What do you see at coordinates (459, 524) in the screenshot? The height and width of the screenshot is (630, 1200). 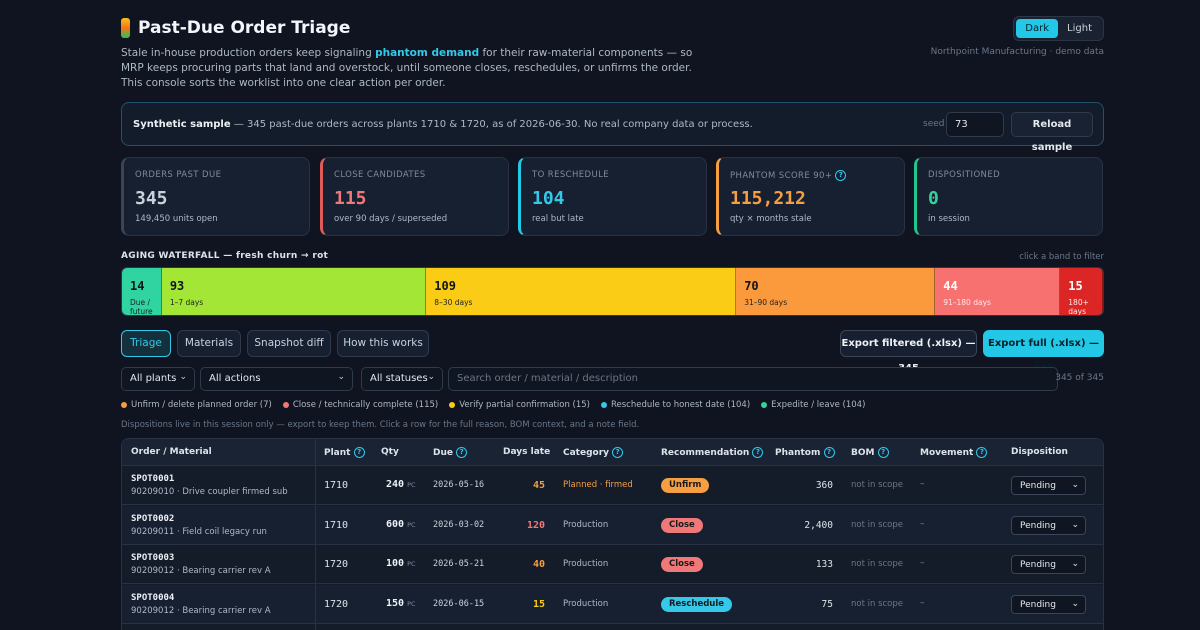 I see `due-date: 2026-03-02` at bounding box center [459, 524].